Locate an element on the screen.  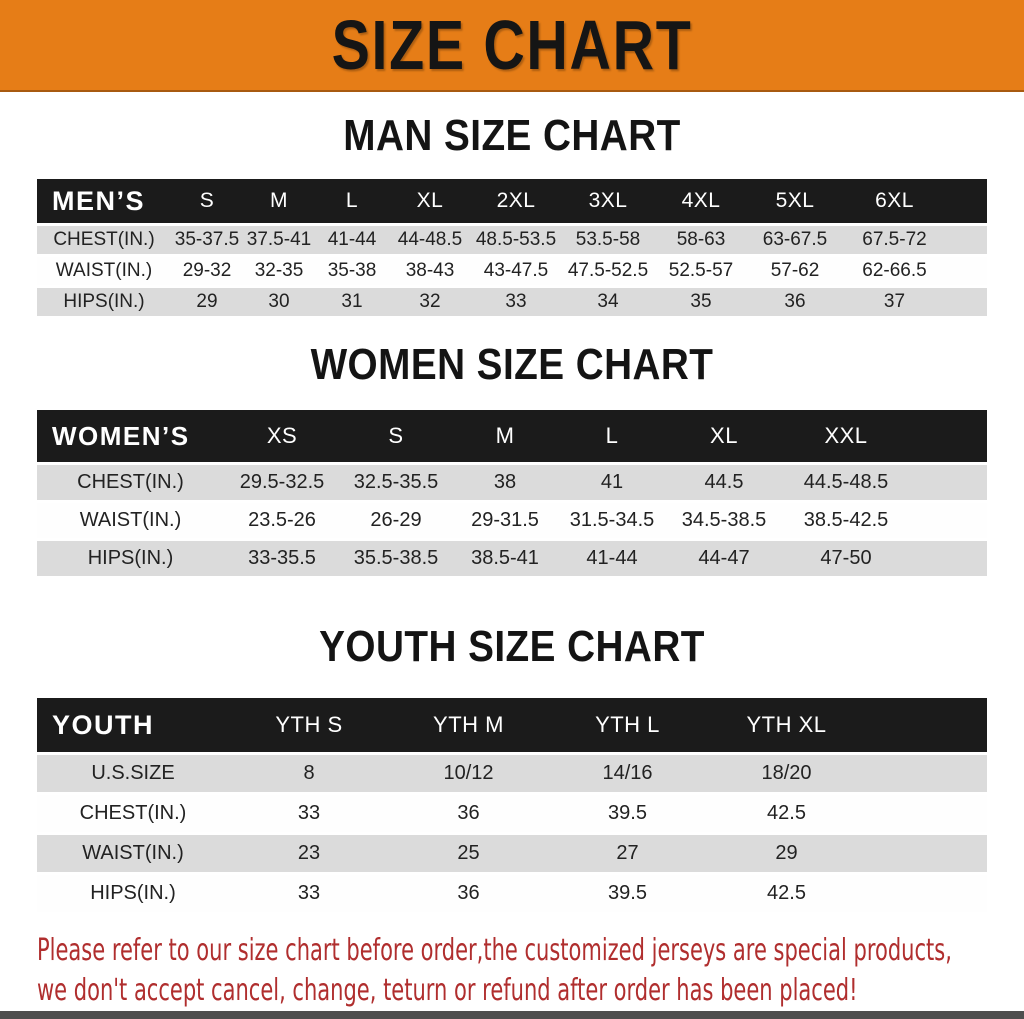
size-cell: 29-31.5 is located at coordinates (505, 520).